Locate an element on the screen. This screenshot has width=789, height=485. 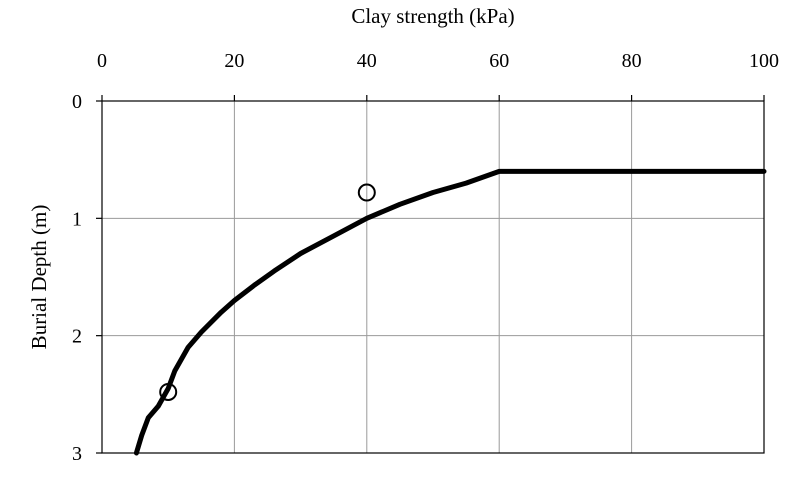
x-tick-labels: 0 20 40 60 80 100 is located at coordinates (438, 61).